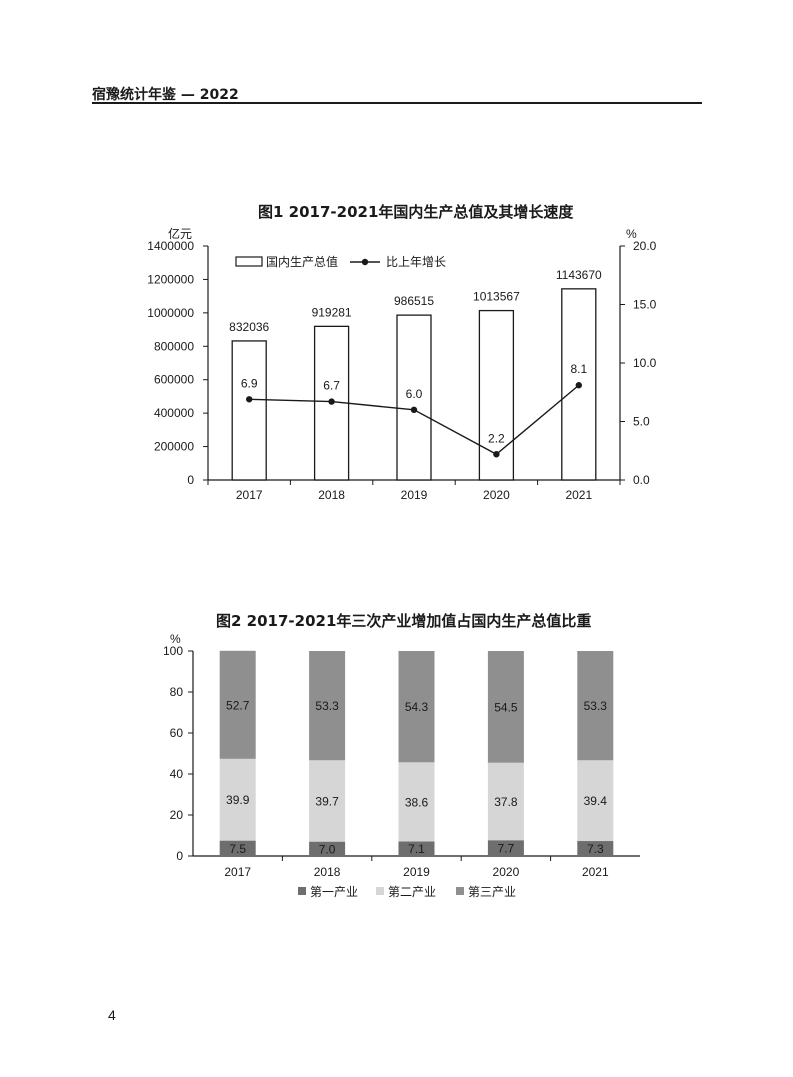 The height and width of the screenshot is (1077, 793). I want to click on primary-industry-segment-label: 7.1, so click(416, 849).